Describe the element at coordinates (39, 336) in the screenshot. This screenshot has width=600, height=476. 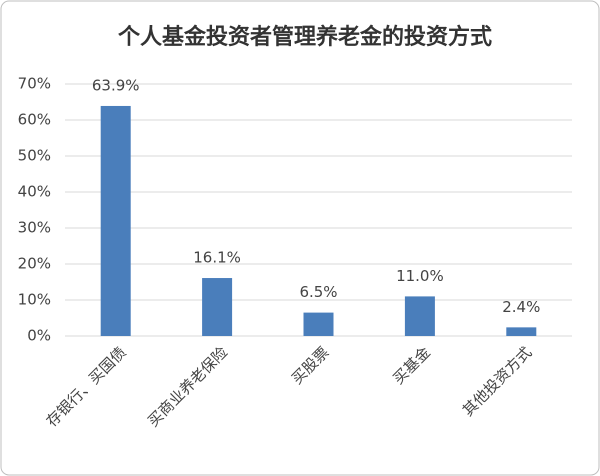
I see `y-tick-label: 0%` at that location.